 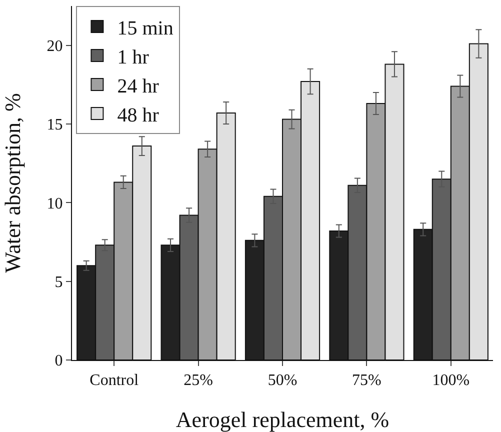 I want to click on y-tick-label: 0, so click(x=58, y=361).